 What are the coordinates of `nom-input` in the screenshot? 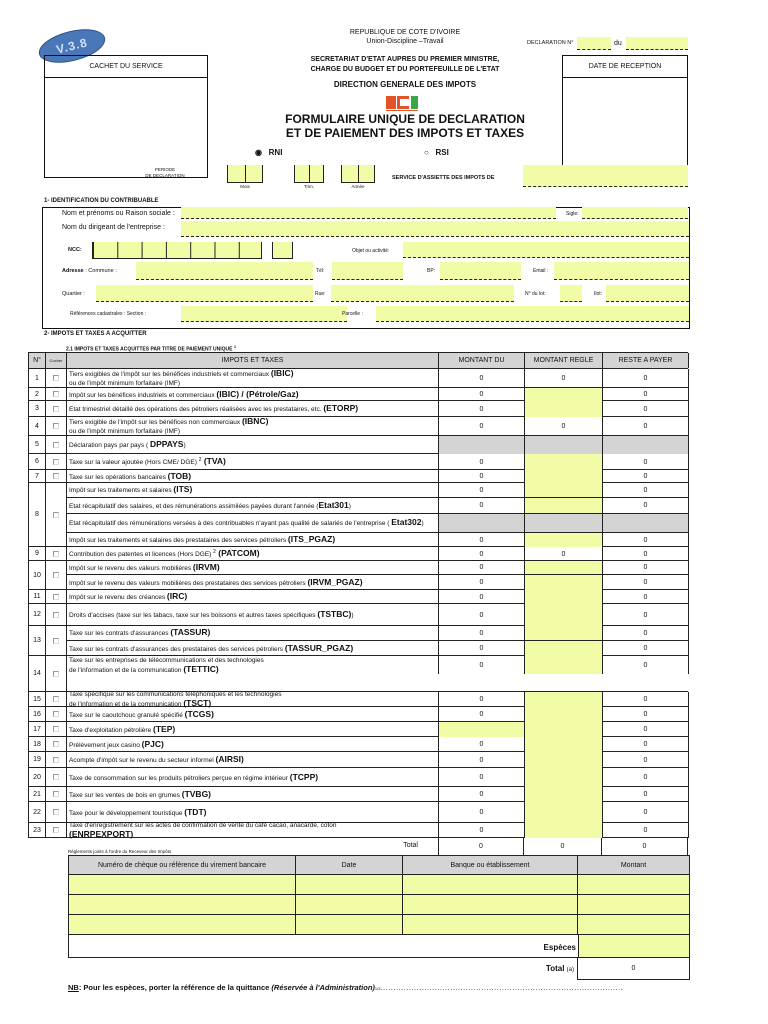 It's located at (368, 213).